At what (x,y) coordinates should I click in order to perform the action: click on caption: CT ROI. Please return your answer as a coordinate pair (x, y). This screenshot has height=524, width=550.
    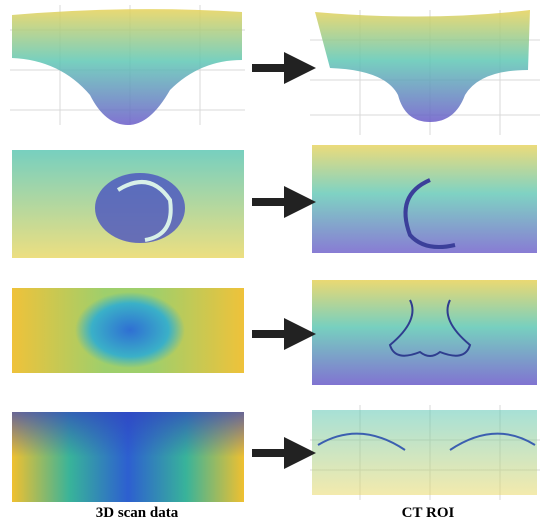
    Looking at the image, I should click on (428, 513).